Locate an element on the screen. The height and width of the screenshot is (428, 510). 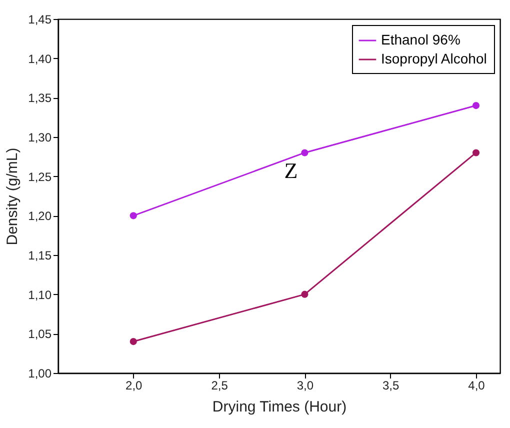
y-tick-label: 1,30 is located at coordinates (40, 137).